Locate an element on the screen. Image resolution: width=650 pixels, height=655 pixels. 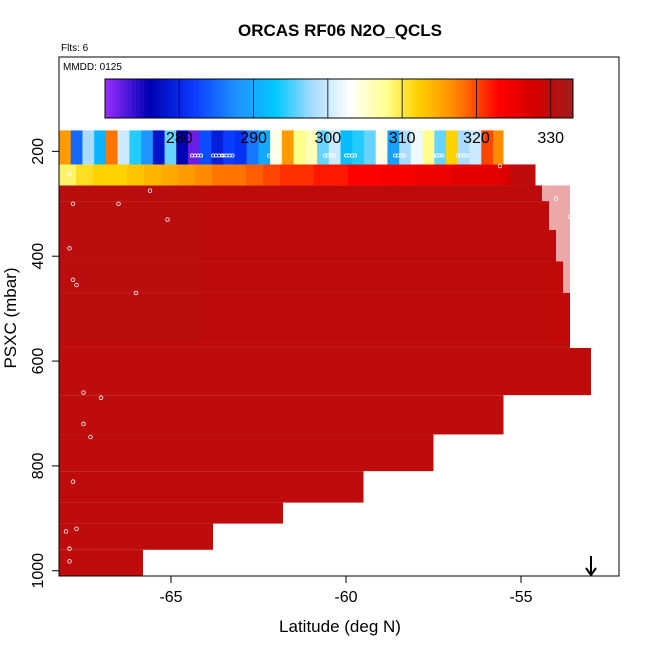
colorbar-tick-label: 330 is located at coordinates (550, 138).